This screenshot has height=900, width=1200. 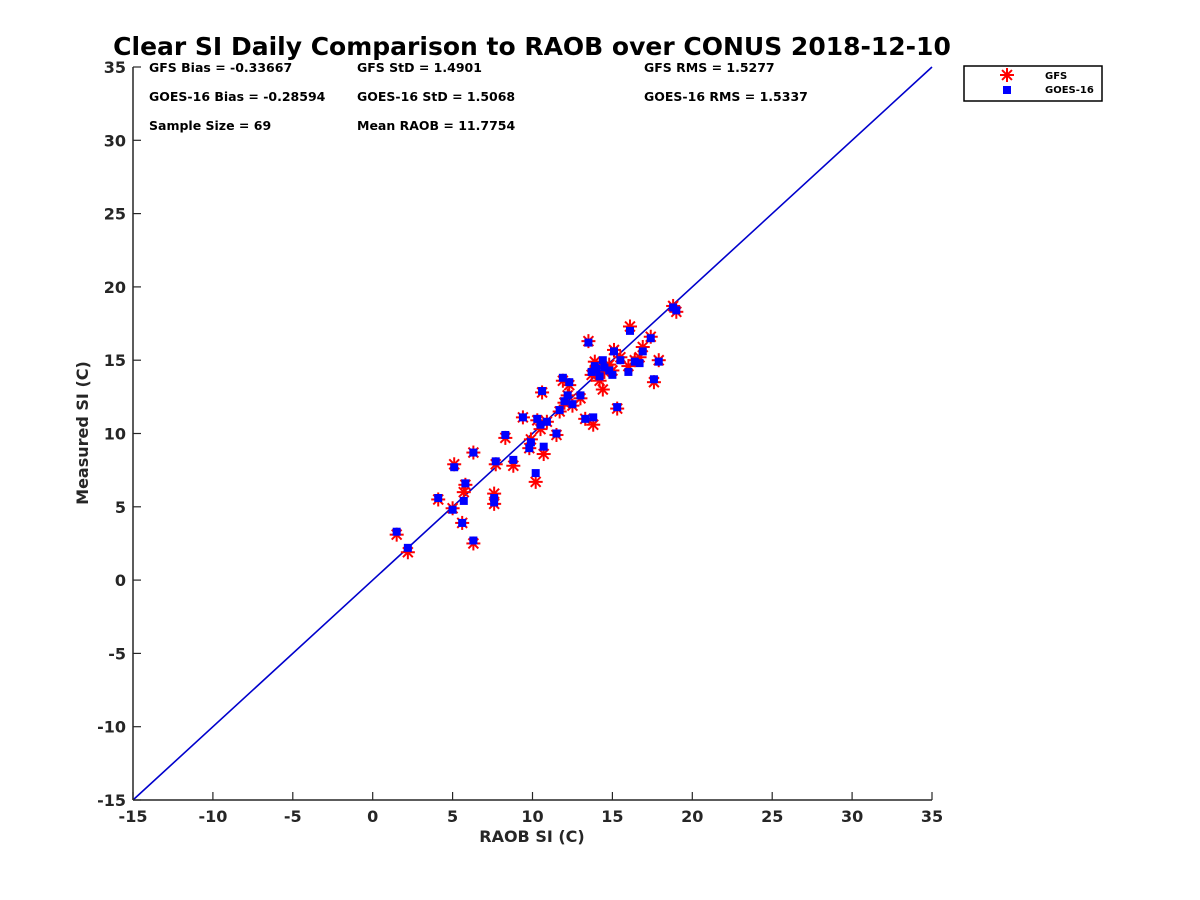 I want to click on y-axis-label: Measured SI (C), so click(x=82, y=433).